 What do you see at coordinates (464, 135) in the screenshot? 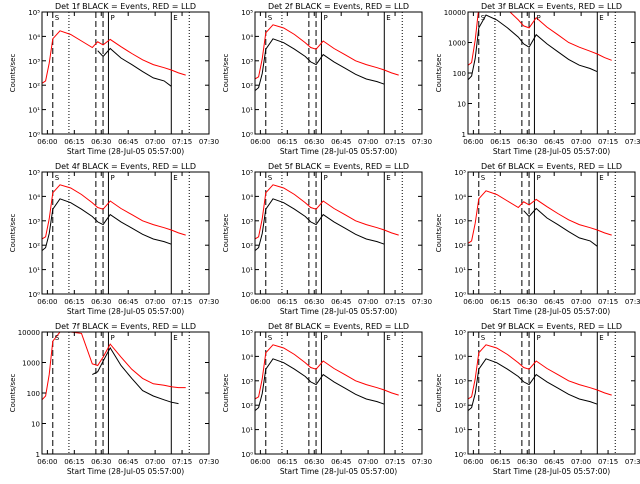
I see `y-tick-label: 1` at bounding box center [464, 135].